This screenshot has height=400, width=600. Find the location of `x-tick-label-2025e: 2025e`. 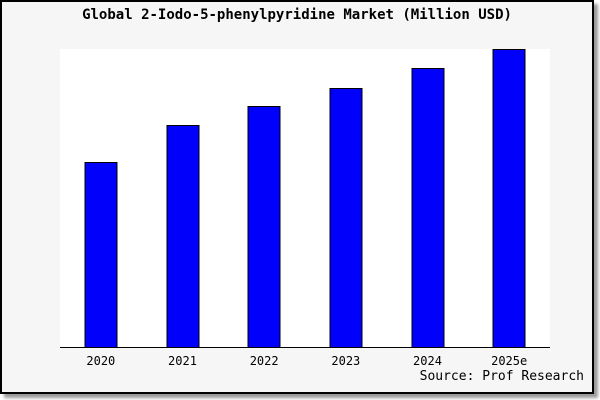

x-tick-label-2025e: 2025e is located at coordinates (509, 361).